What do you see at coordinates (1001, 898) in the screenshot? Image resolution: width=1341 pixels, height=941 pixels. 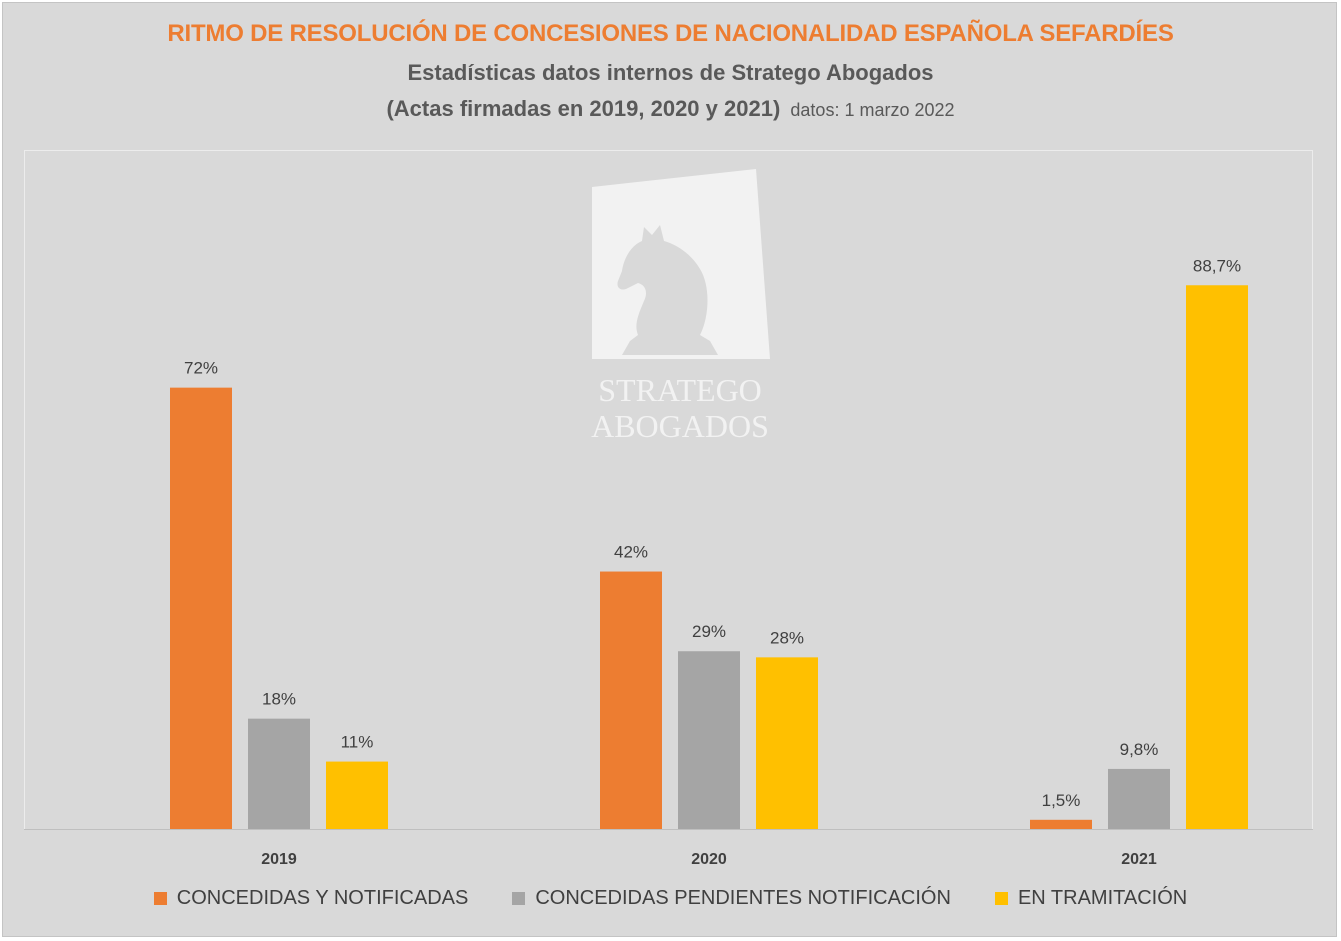 I see `legend-swatch-yellow` at bounding box center [1001, 898].